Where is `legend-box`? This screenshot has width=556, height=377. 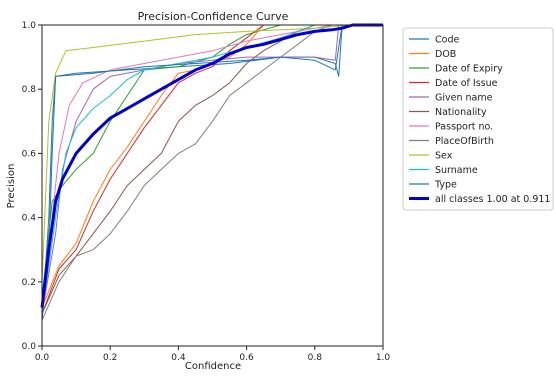 legend-box is located at coordinates (478, 119).